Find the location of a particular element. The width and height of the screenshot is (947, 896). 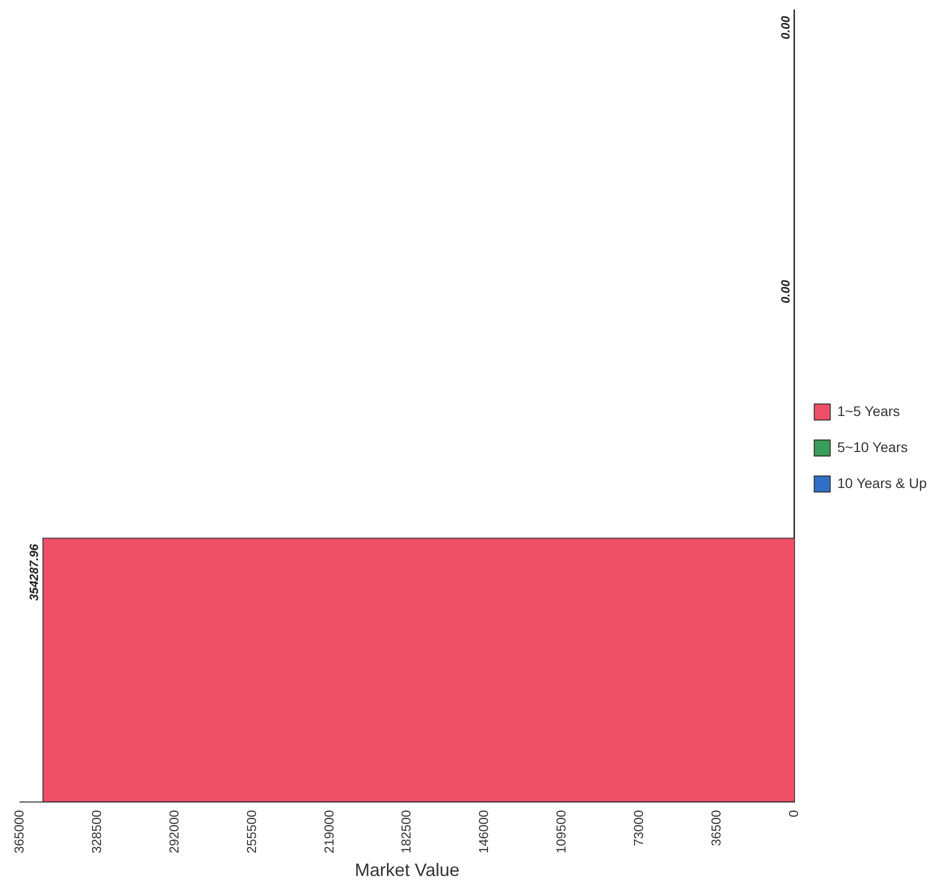

x-axis-title: Market Value is located at coordinates (407, 870).